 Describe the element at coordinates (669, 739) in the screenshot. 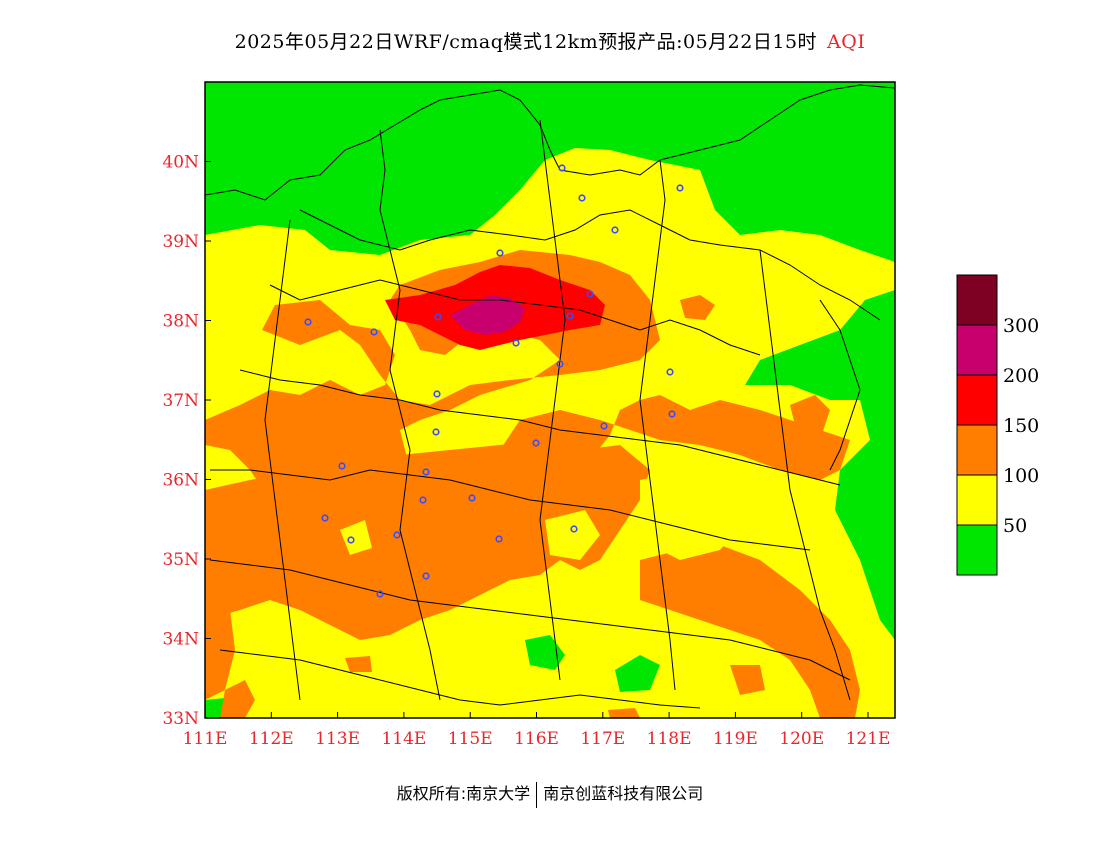

I see `lon-tick-label: 118E` at that location.